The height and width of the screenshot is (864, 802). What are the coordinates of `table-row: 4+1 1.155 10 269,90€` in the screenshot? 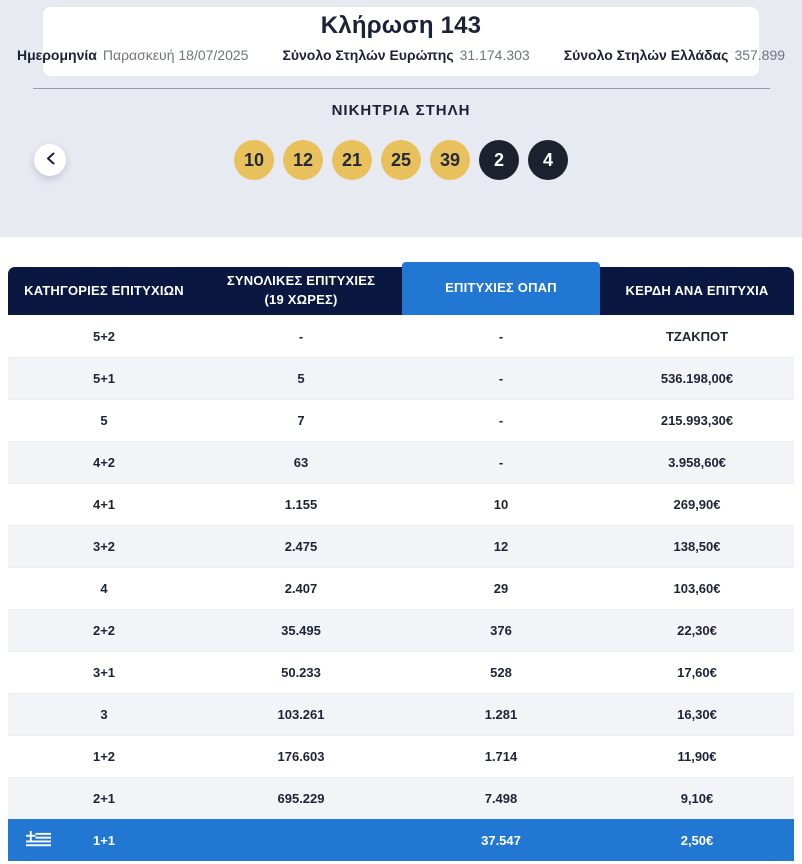 It's located at (401, 504).